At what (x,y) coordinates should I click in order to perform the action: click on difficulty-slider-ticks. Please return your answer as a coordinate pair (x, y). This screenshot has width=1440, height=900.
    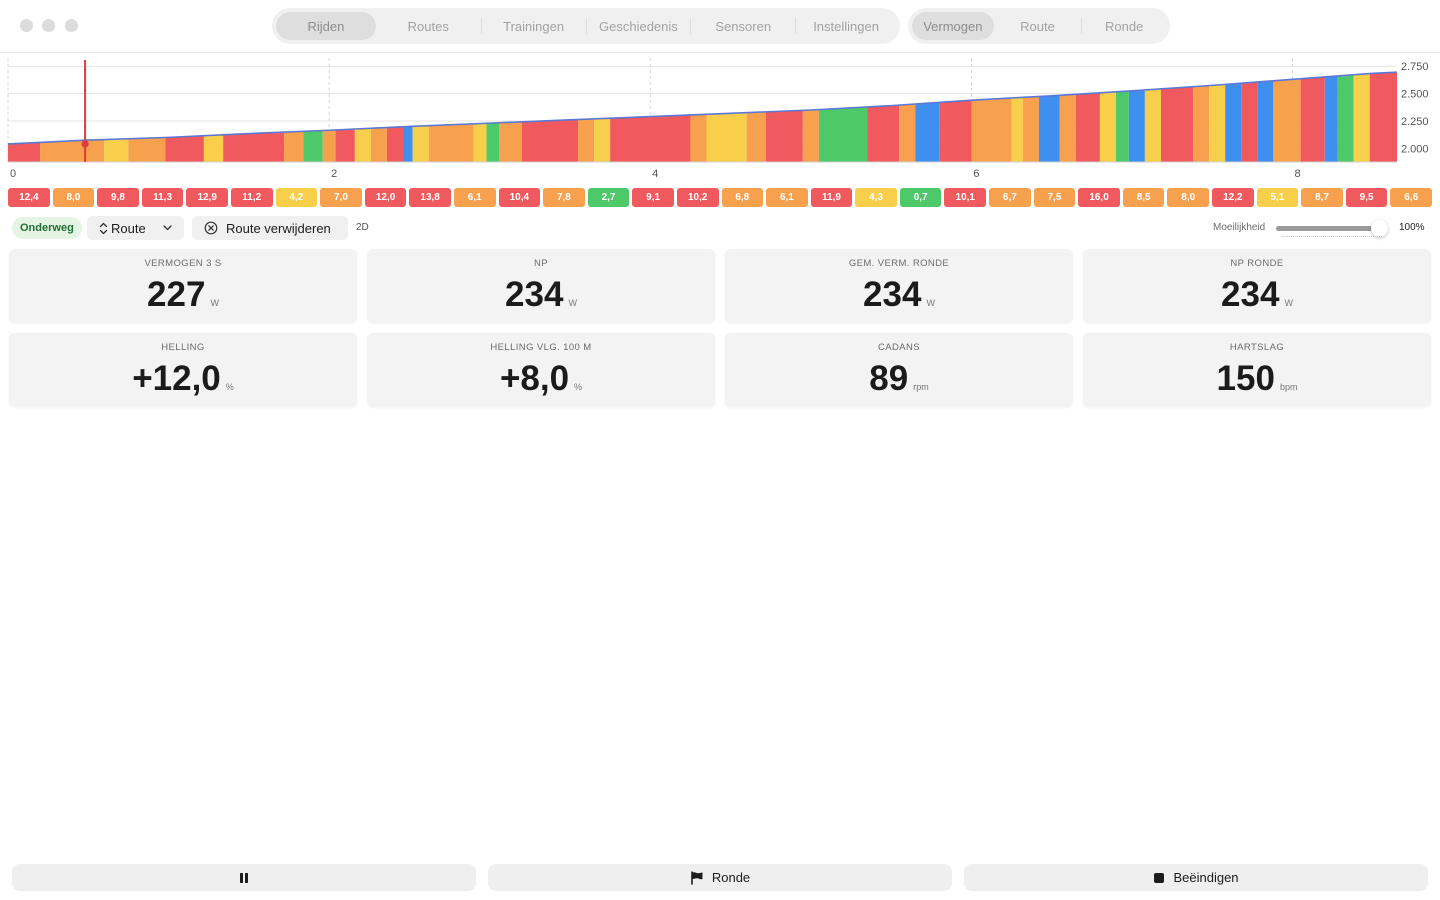
    Looking at the image, I should click on (1332, 238).